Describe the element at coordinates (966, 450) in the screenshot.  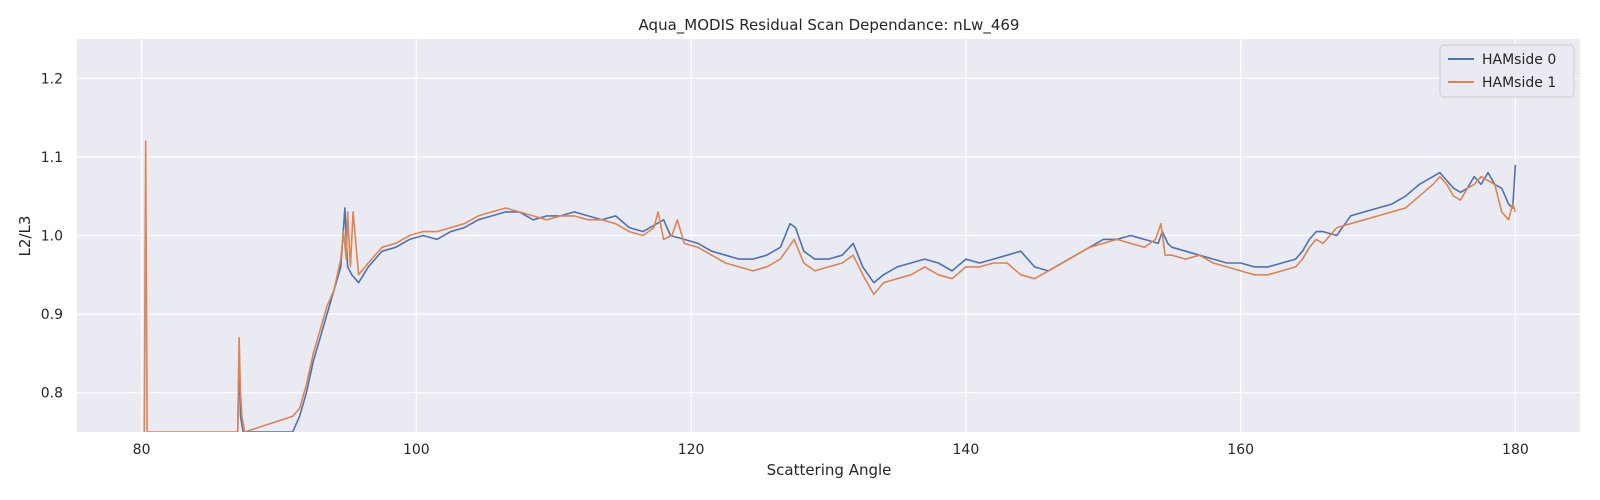
I see `x-tick-label: 140` at that location.